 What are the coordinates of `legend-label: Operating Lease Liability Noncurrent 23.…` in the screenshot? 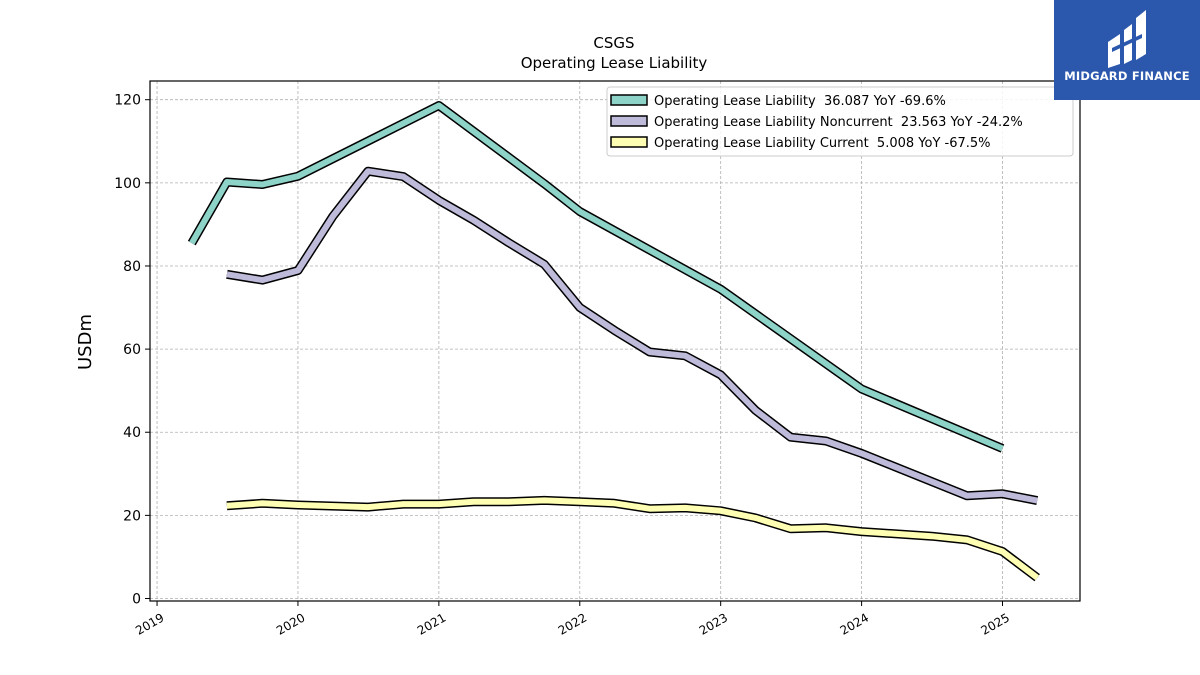 It's located at (838, 122).